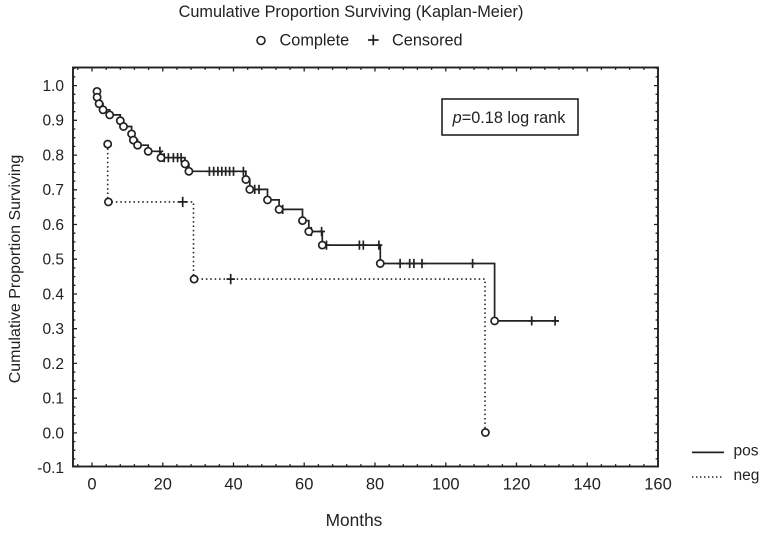 This screenshot has height=533, width=768. Describe the element at coordinates (587, 485) in the screenshot. I see `svg-text: 140` at that location.